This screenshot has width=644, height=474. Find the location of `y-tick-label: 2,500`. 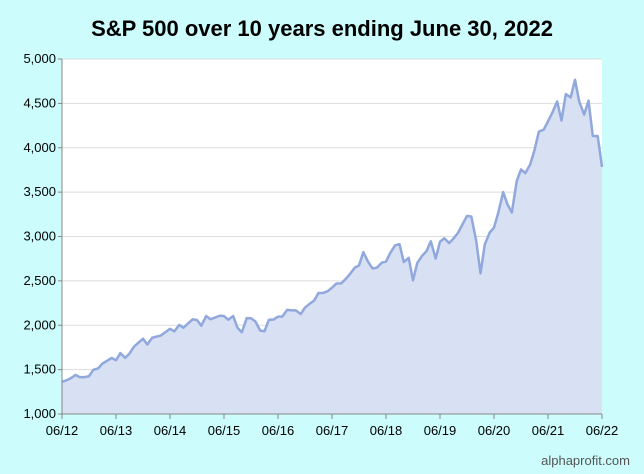

y-tick-label: 2,500 is located at coordinates (39, 280).